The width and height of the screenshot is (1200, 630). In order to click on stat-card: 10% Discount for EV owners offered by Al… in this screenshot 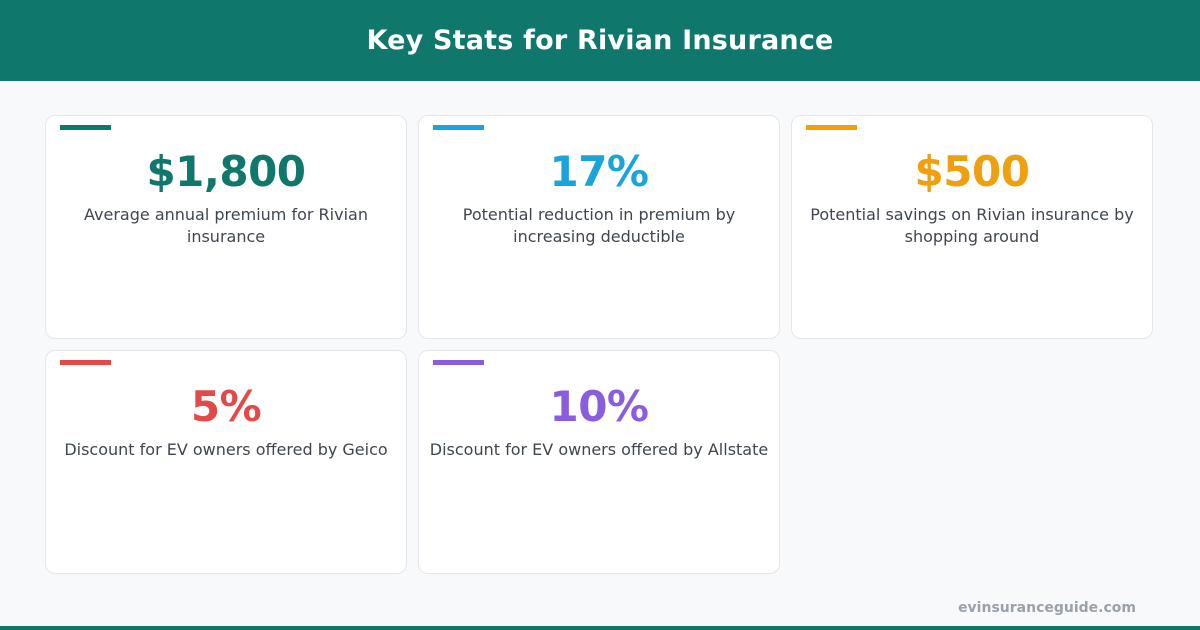, I will do `click(599, 462)`.